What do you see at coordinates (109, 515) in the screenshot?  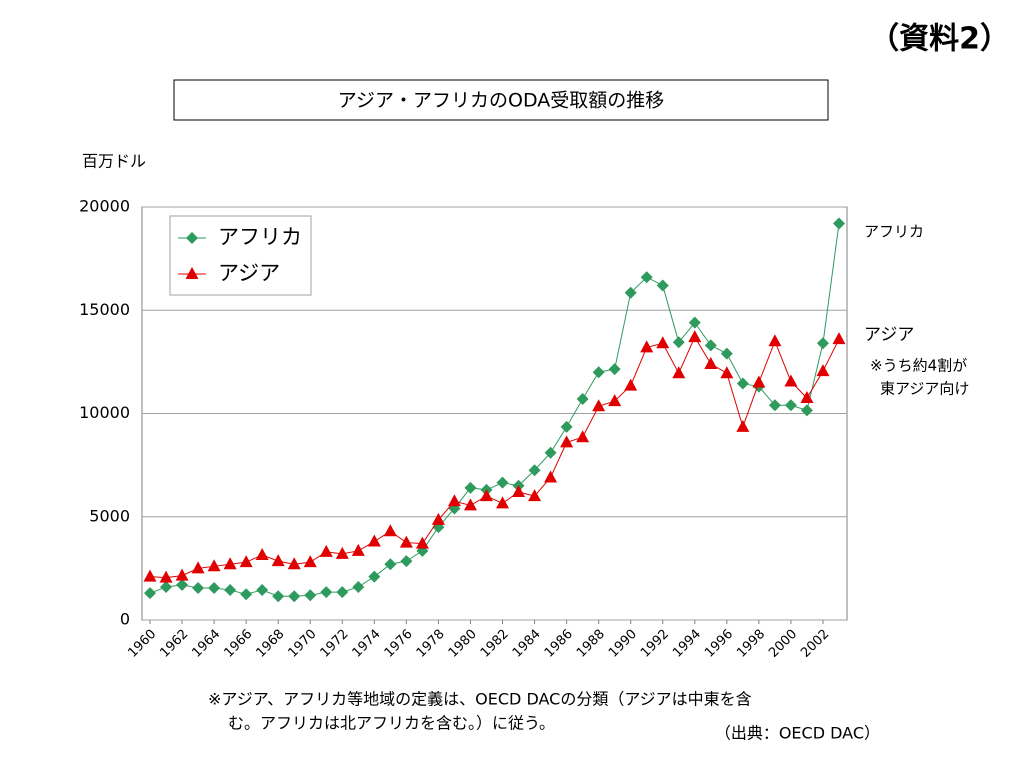 I see `y-tick-label: 5000` at bounding box center [109, 515].